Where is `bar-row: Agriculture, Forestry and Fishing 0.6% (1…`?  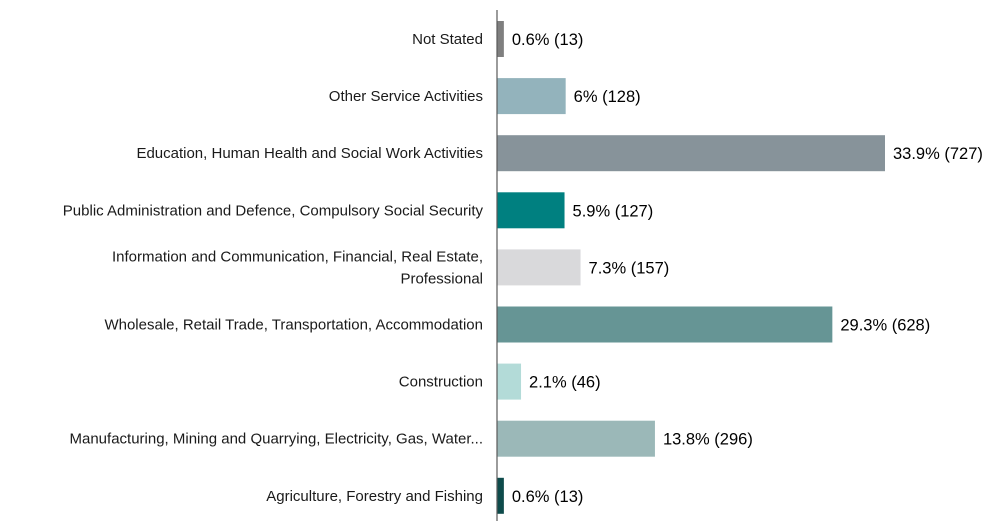 bar-row: Agriculture, Forestry and Fishing 0.6% (1… is located at coordinates (425, 495).